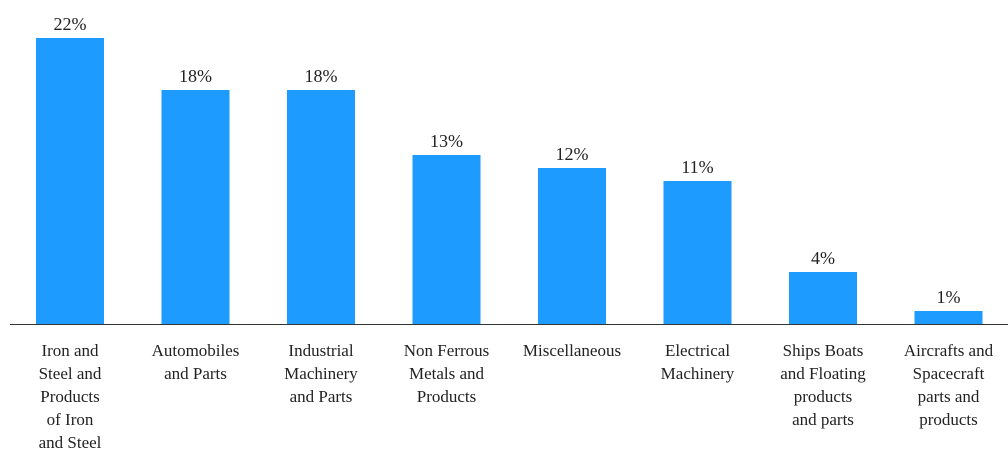  What do you see at coordinates (446, 350) in the screenshot?
I see `category-label-line: Non Ferrous` at bounding box center [446, 350].